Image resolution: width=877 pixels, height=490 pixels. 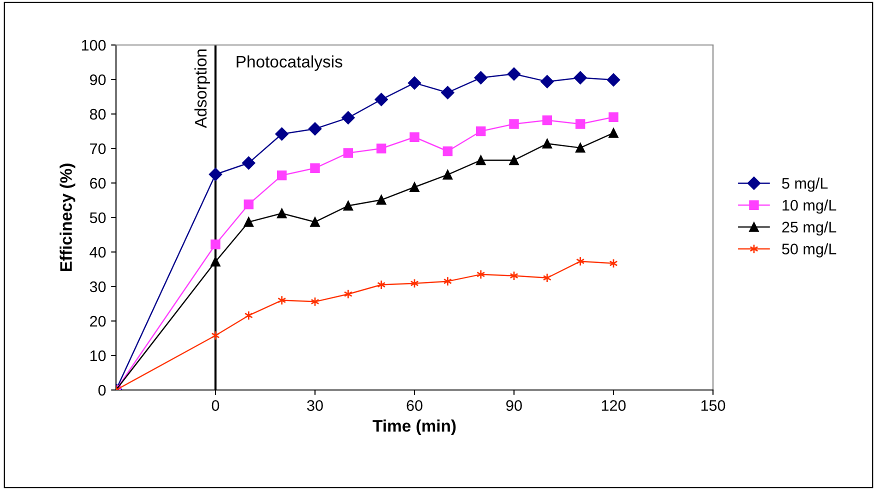 What do you see at coordinates (713, 405) in the screenshot?
I see `x-tick-label: 150` at bounding box center [713, 405].